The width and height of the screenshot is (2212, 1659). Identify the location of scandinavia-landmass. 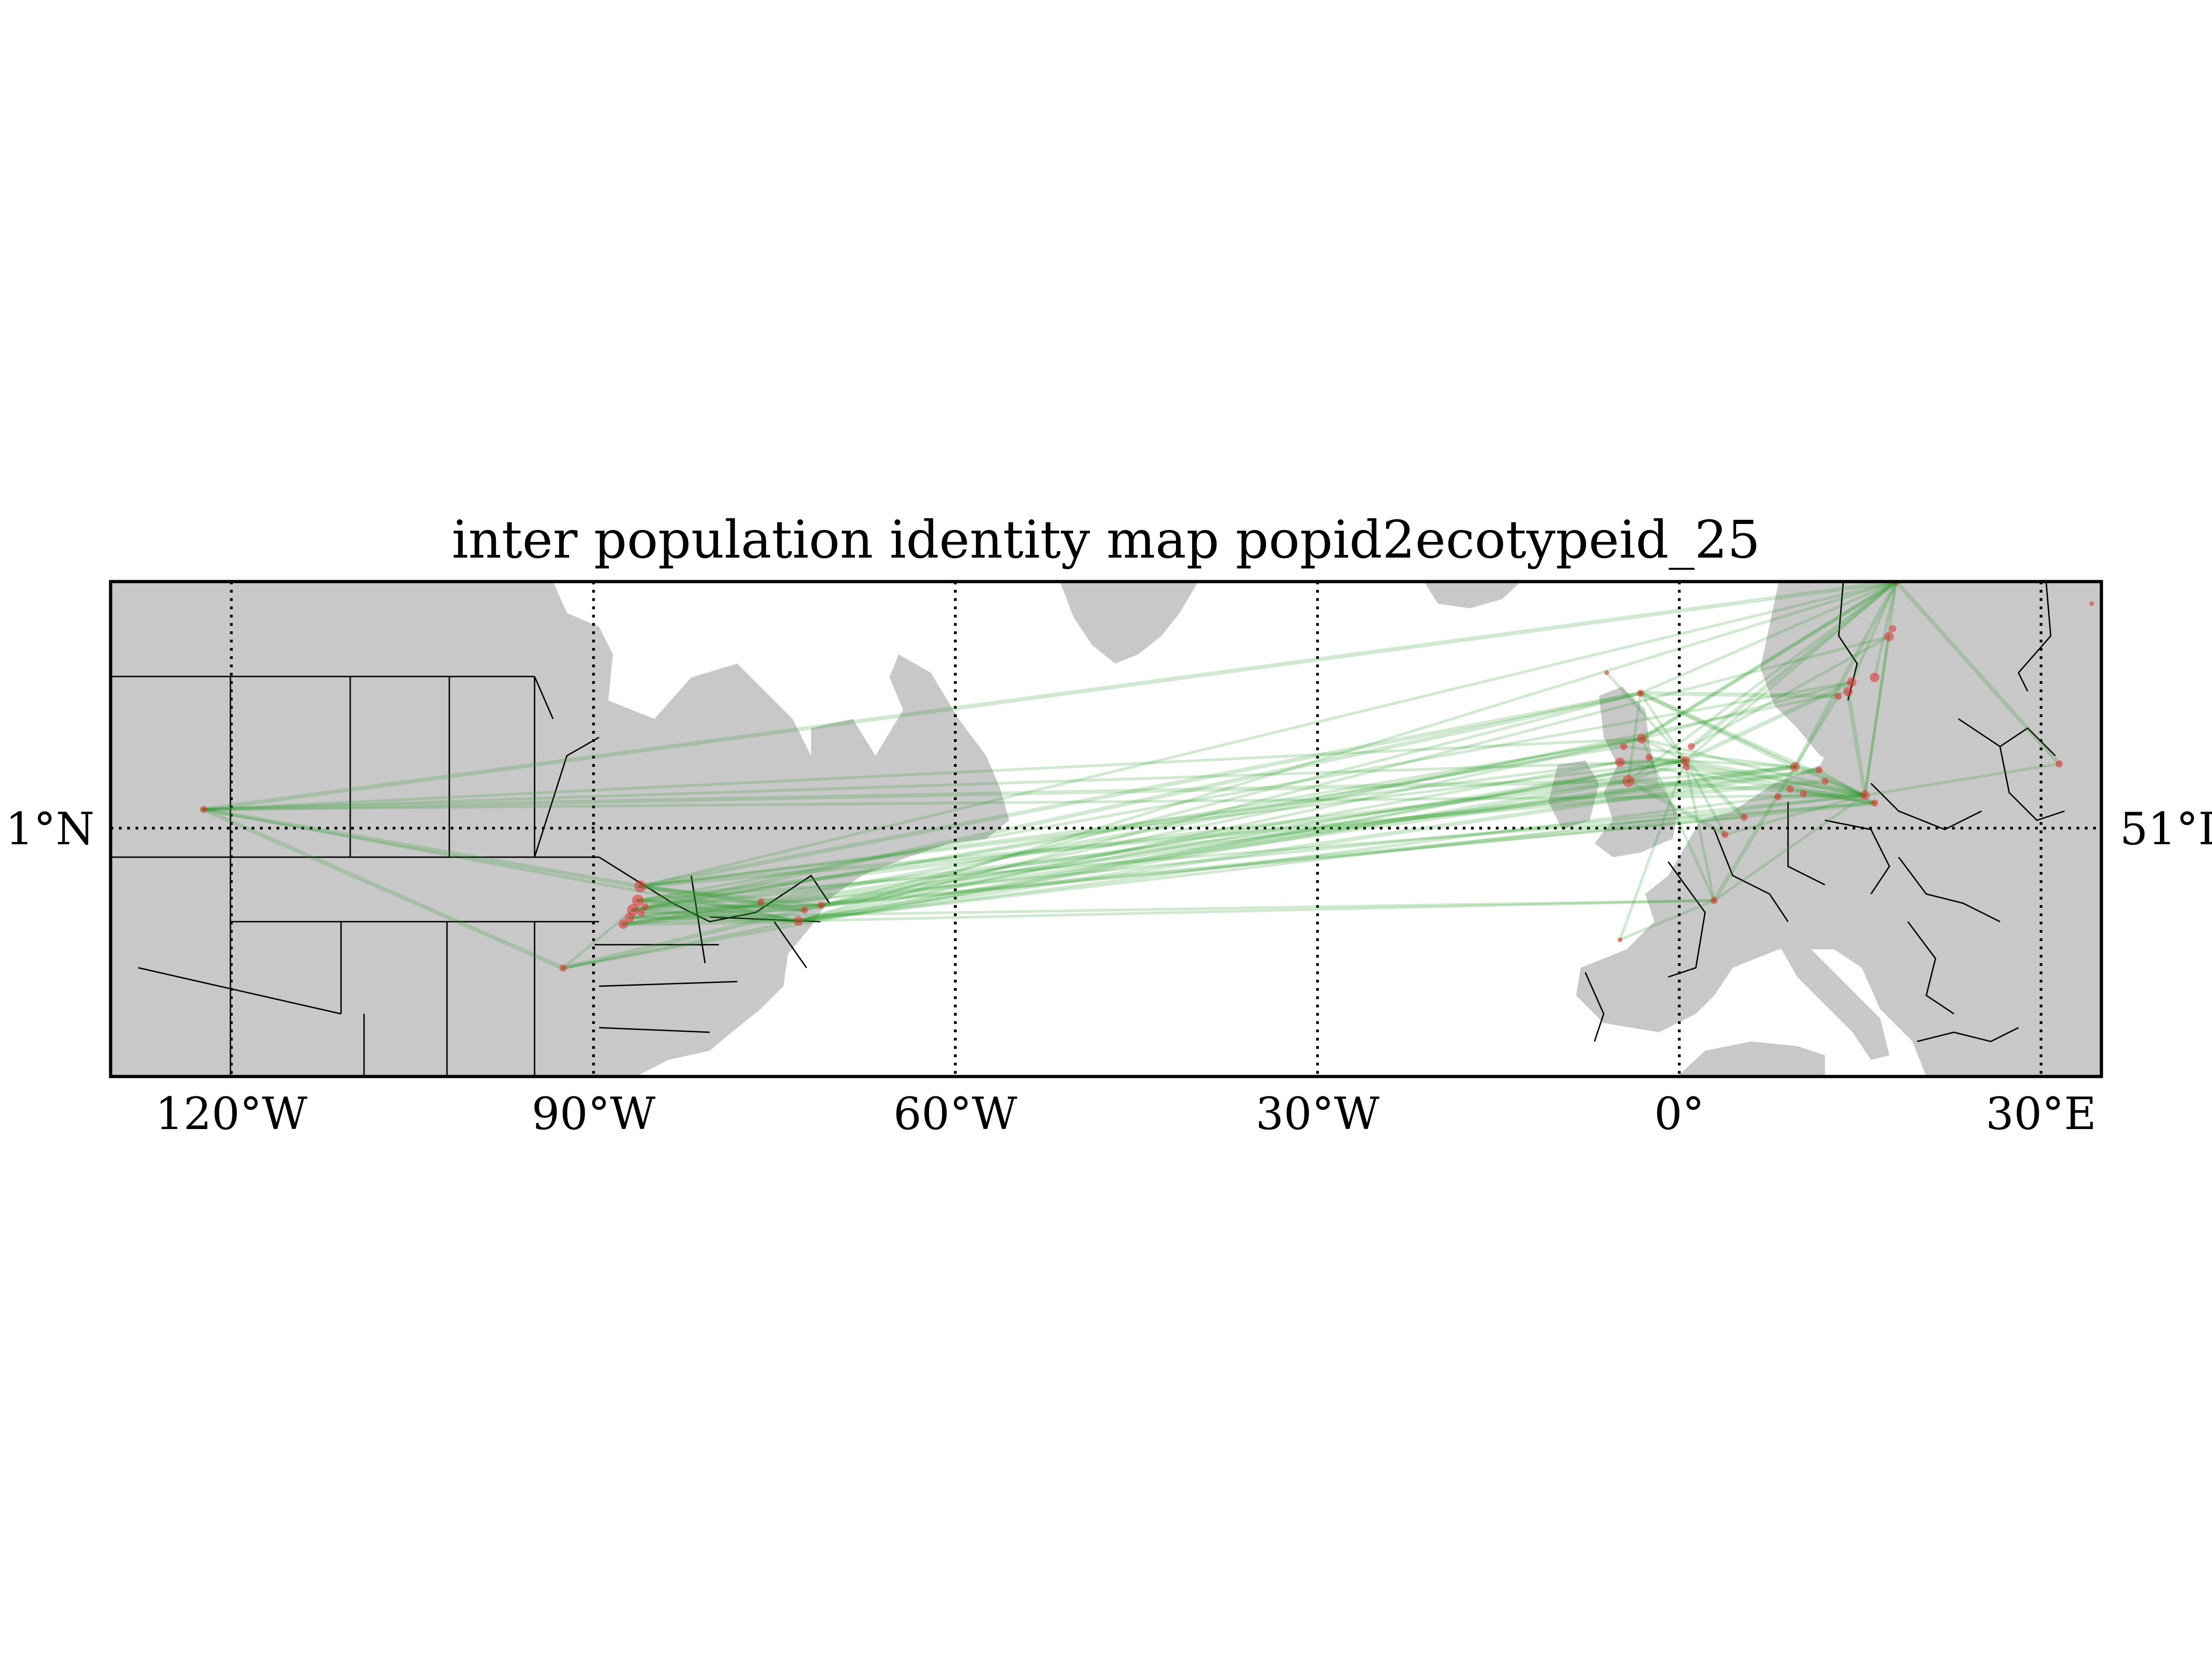
(1820, 673).